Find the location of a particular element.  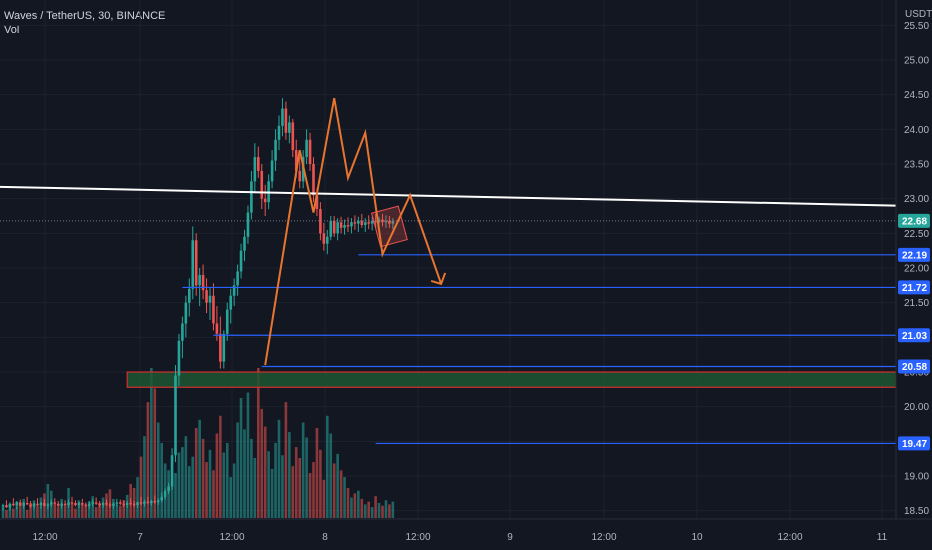

time-tick-label: 11 is located at coordinates (882, 537).